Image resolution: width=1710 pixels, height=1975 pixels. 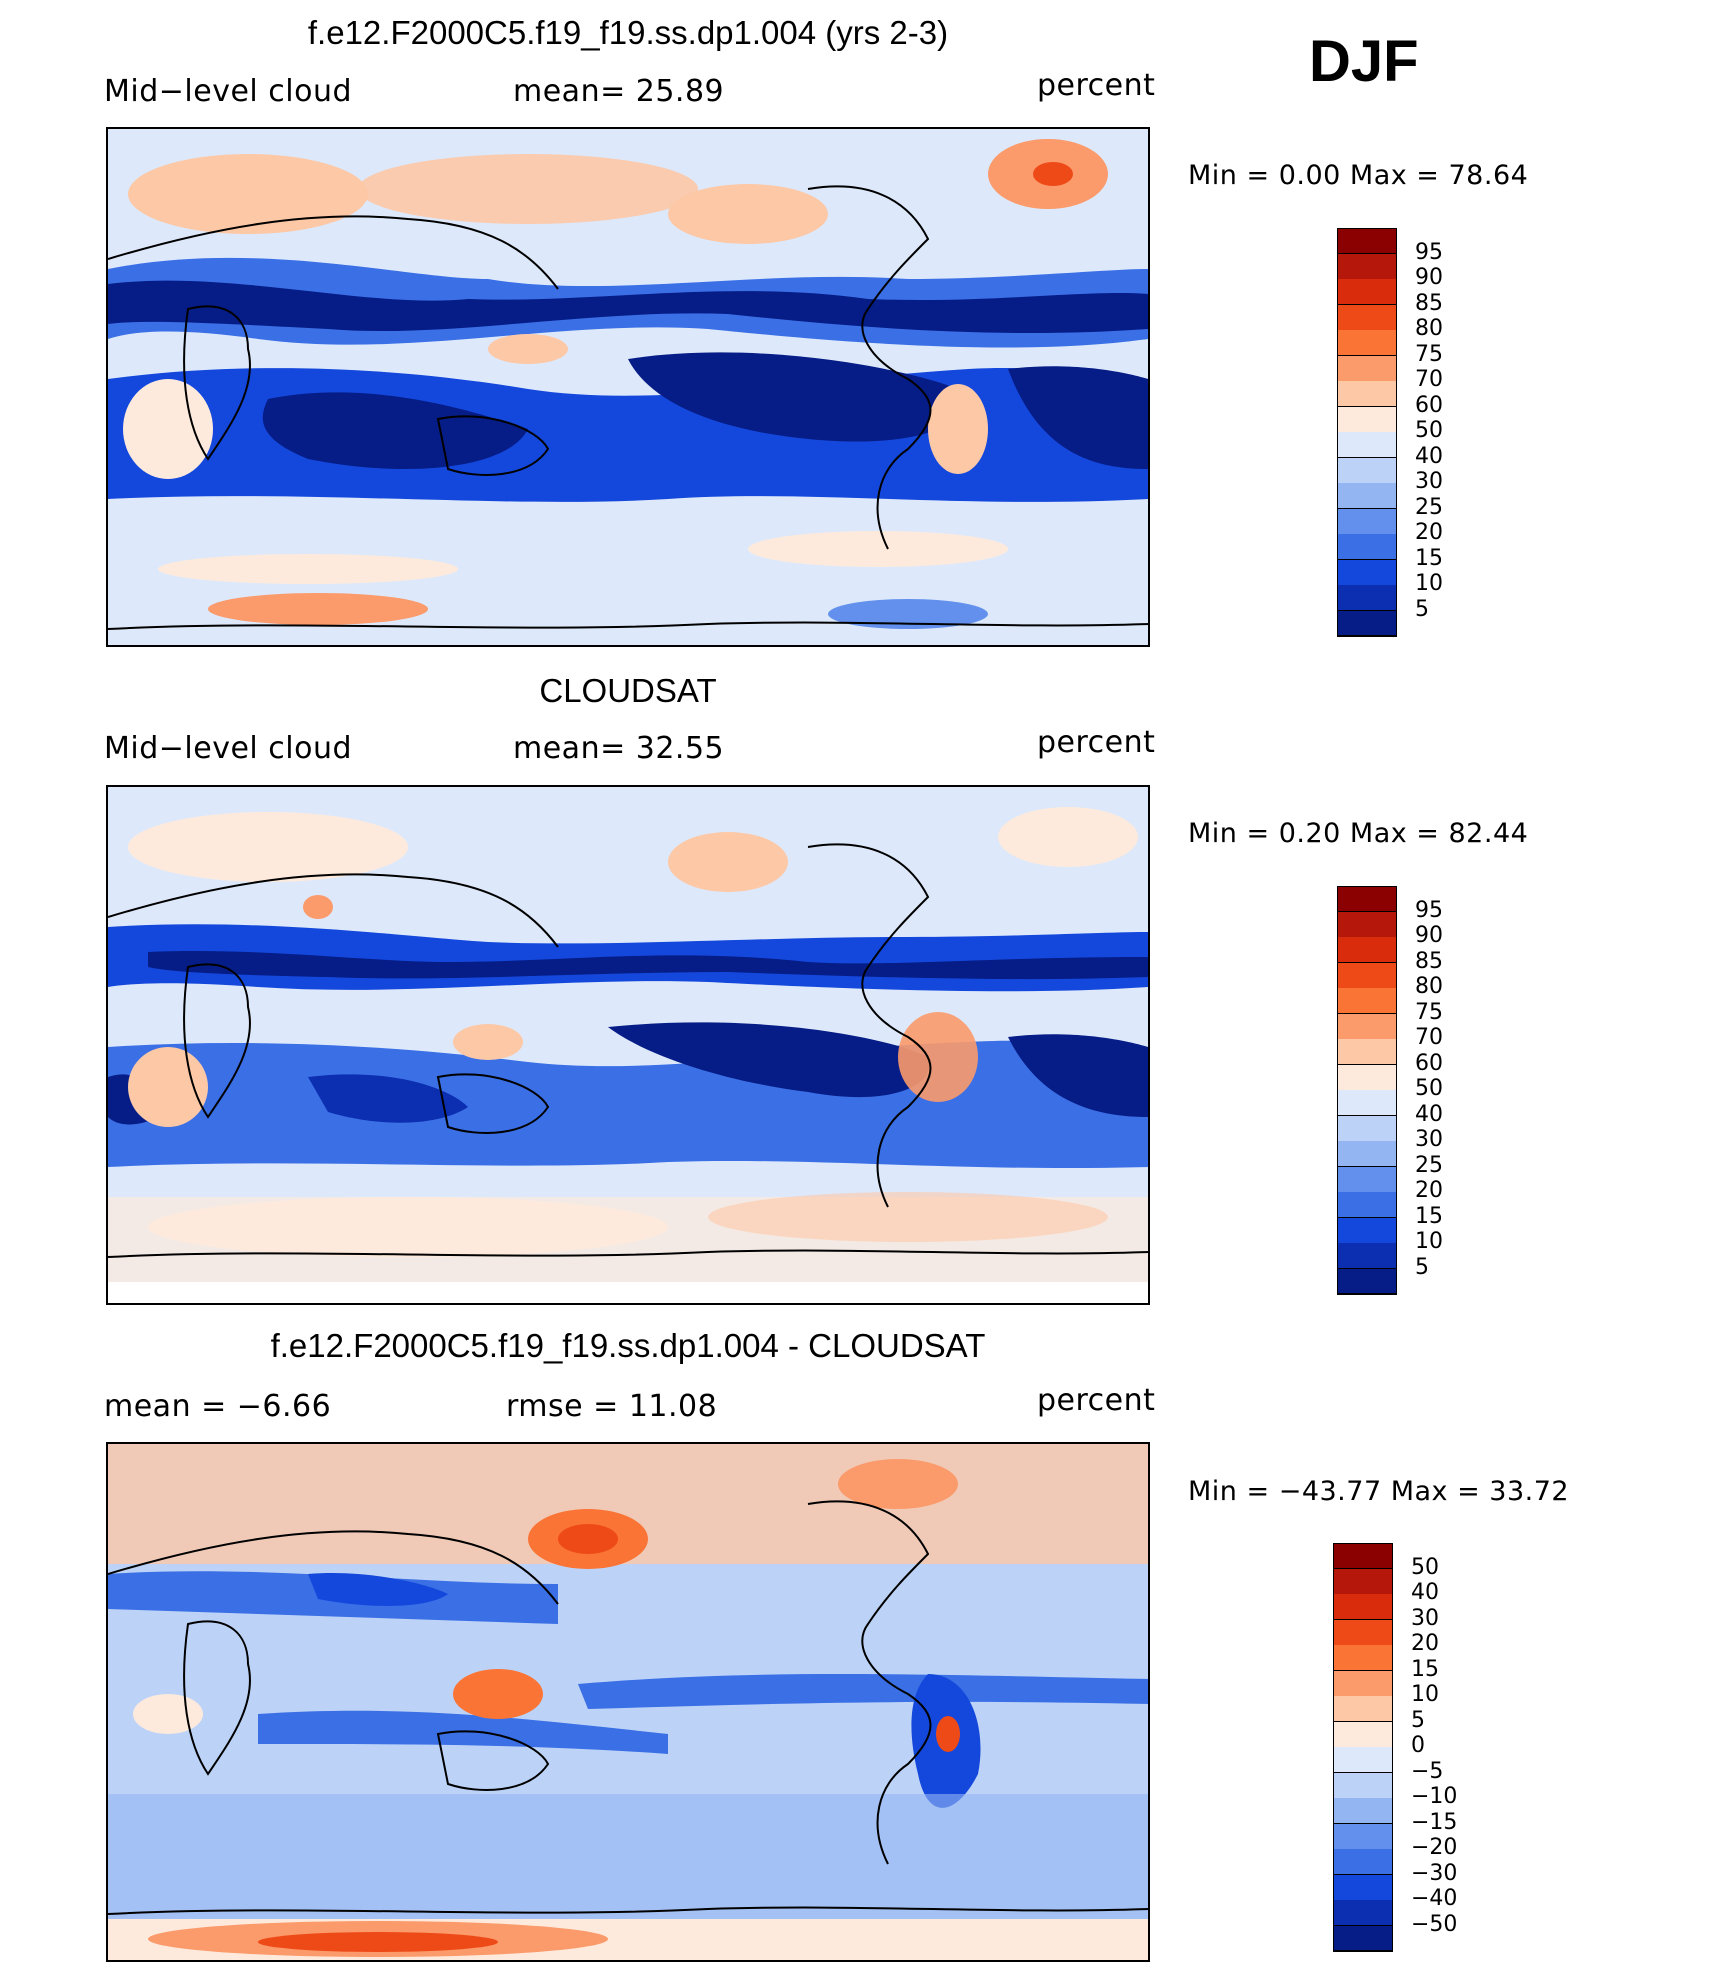 What do you see at coordinates (612, 1406) in the screenshot?
I see `panel-3-rmse-label: rmse = 11.08` at bounding box center [612, 1406].